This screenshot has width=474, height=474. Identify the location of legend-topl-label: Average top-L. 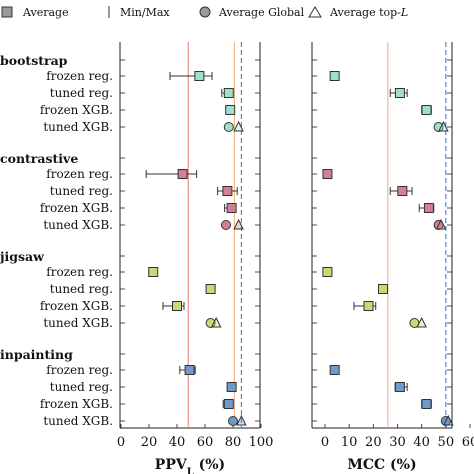
(368, 12).